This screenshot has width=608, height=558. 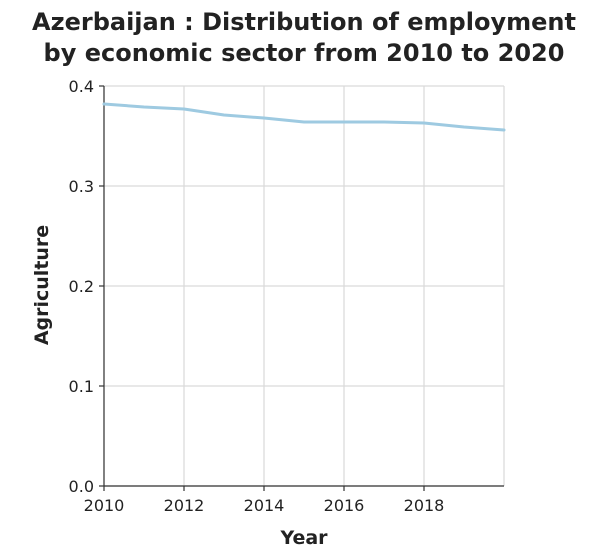 I want to click on x-tick-label: 2014, so click(x=264, y=505).